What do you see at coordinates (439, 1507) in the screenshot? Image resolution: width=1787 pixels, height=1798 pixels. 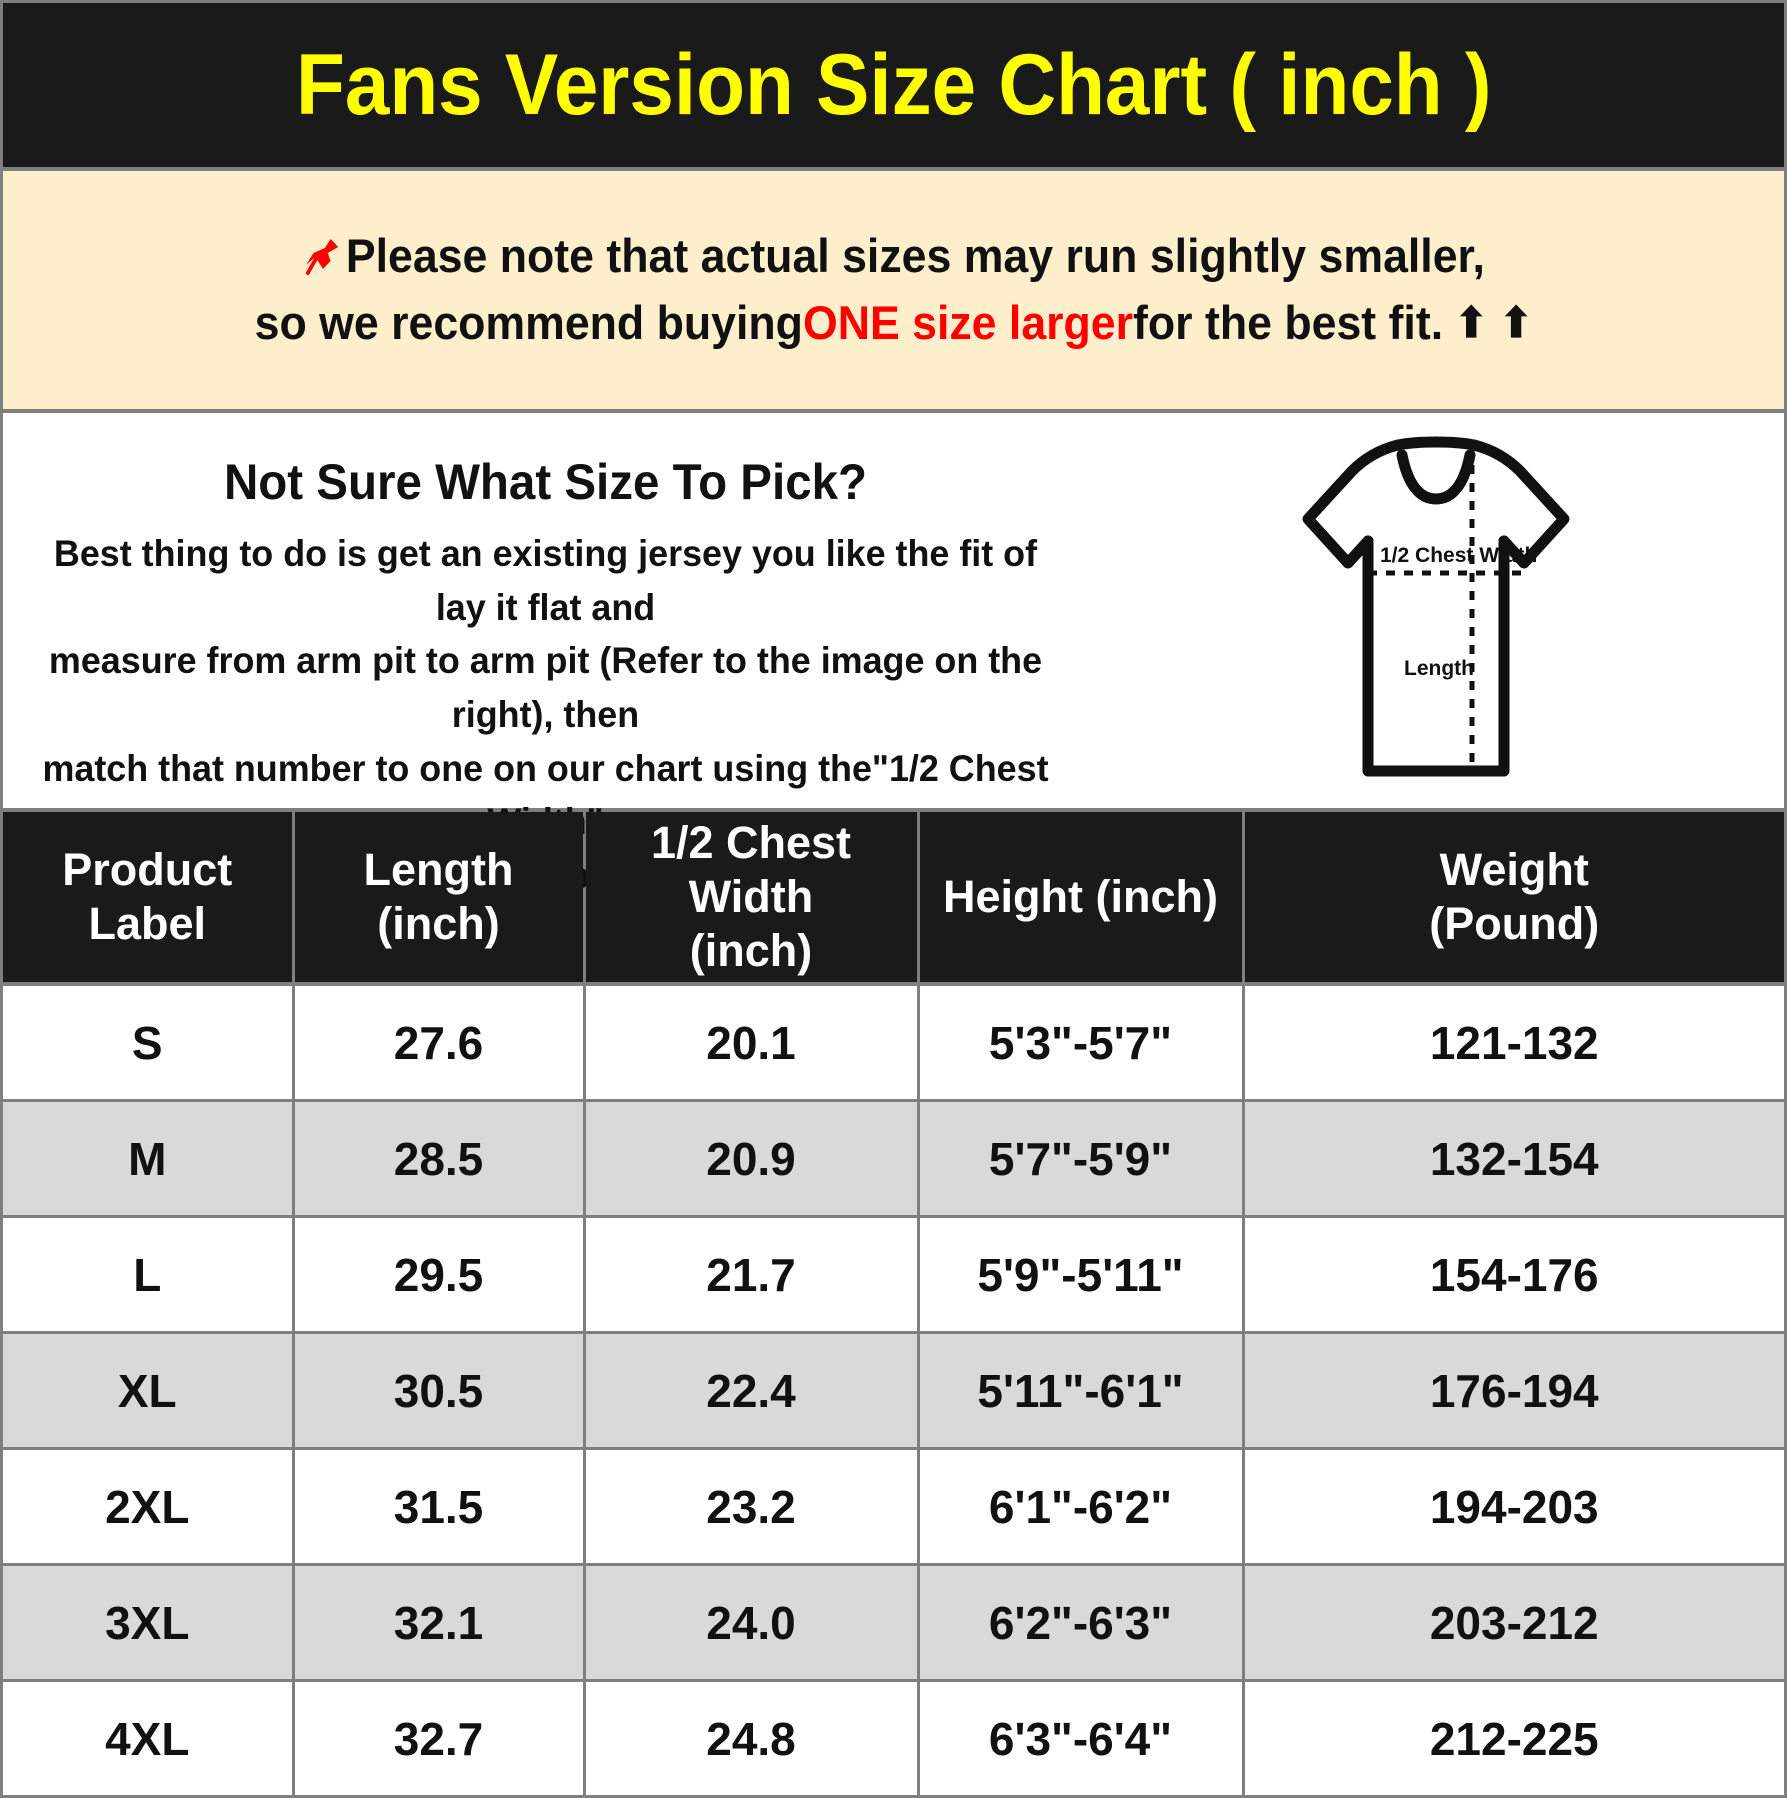 I see `cell-length: 31.5` at bounding box center [439, 1507].